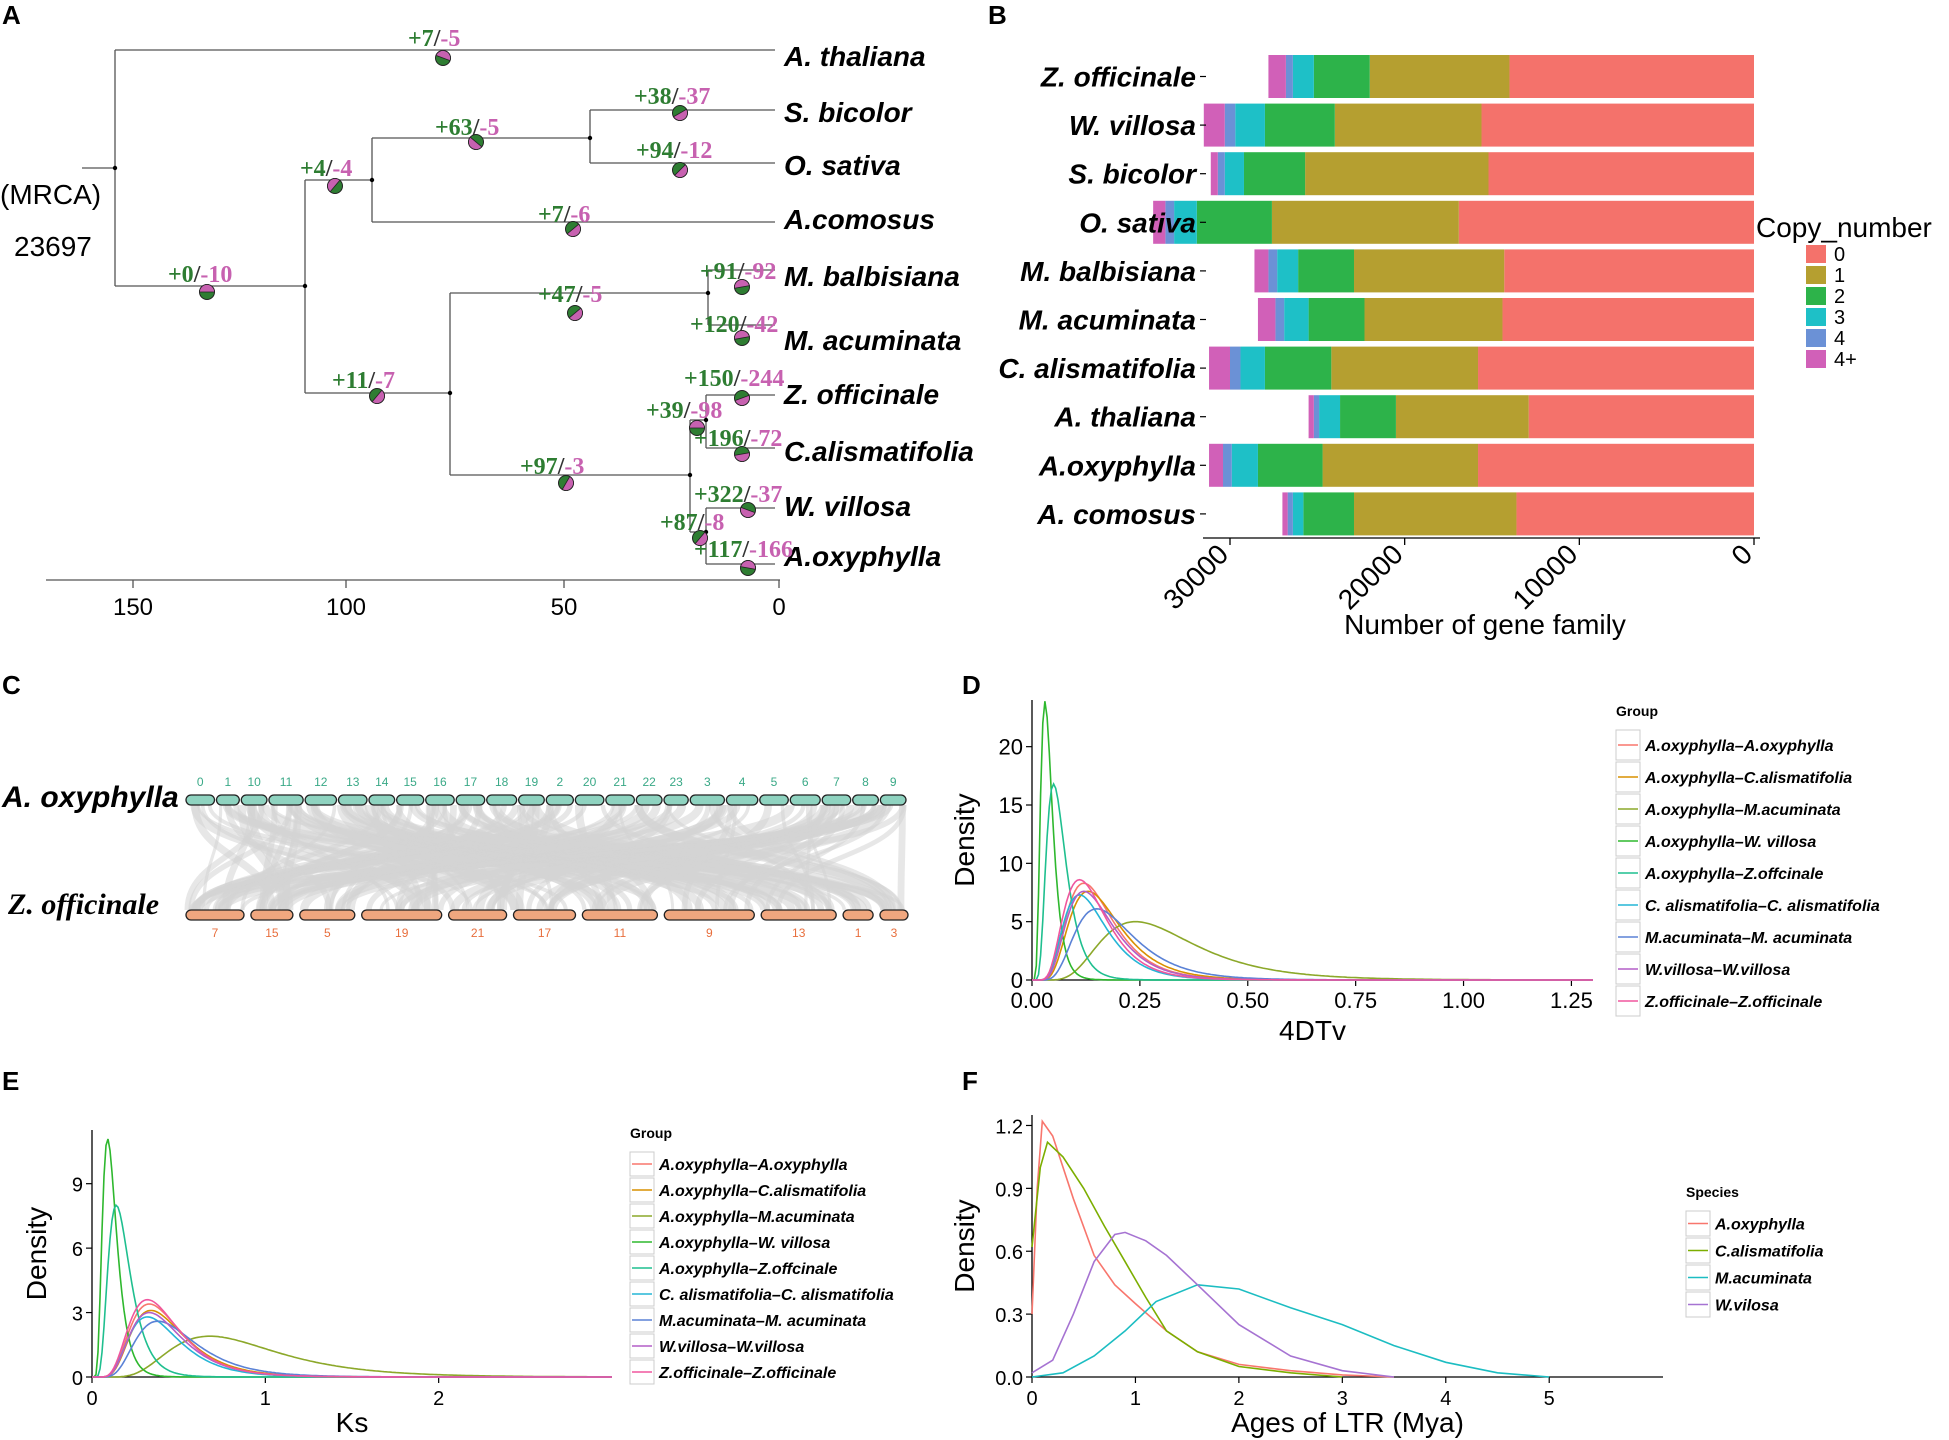  What do you see at coordinates (36, 1253) in the screenshot?
I see `y-axis-label: Density` at bounding box center [36, 1253].